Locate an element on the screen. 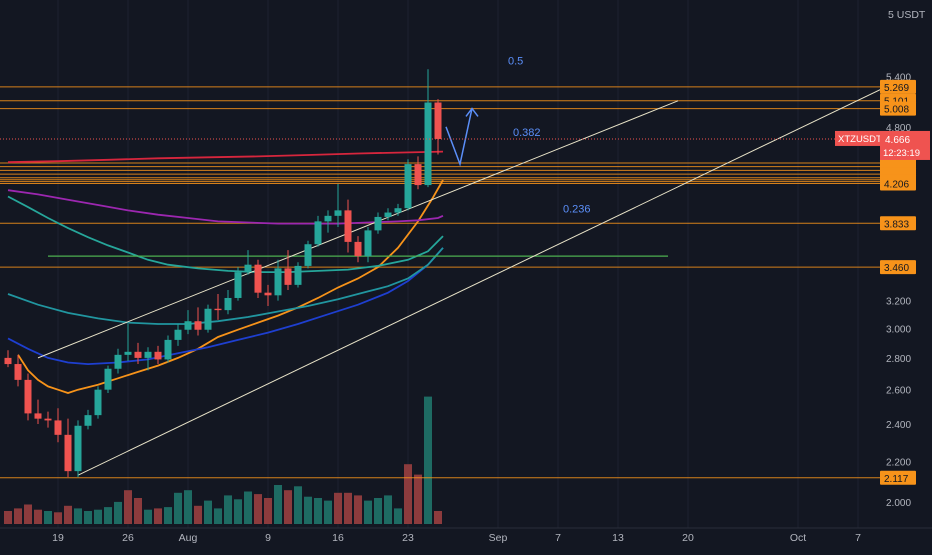  price-level-tag-label: 3.833 is located at coordinates (896, 224).